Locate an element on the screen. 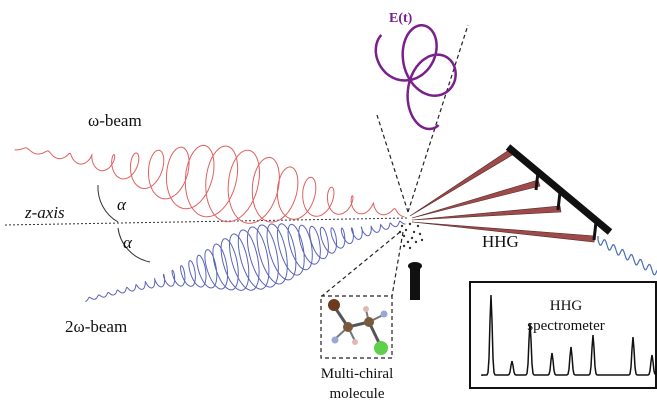  gas-particles is located at coordinates (411, 236).